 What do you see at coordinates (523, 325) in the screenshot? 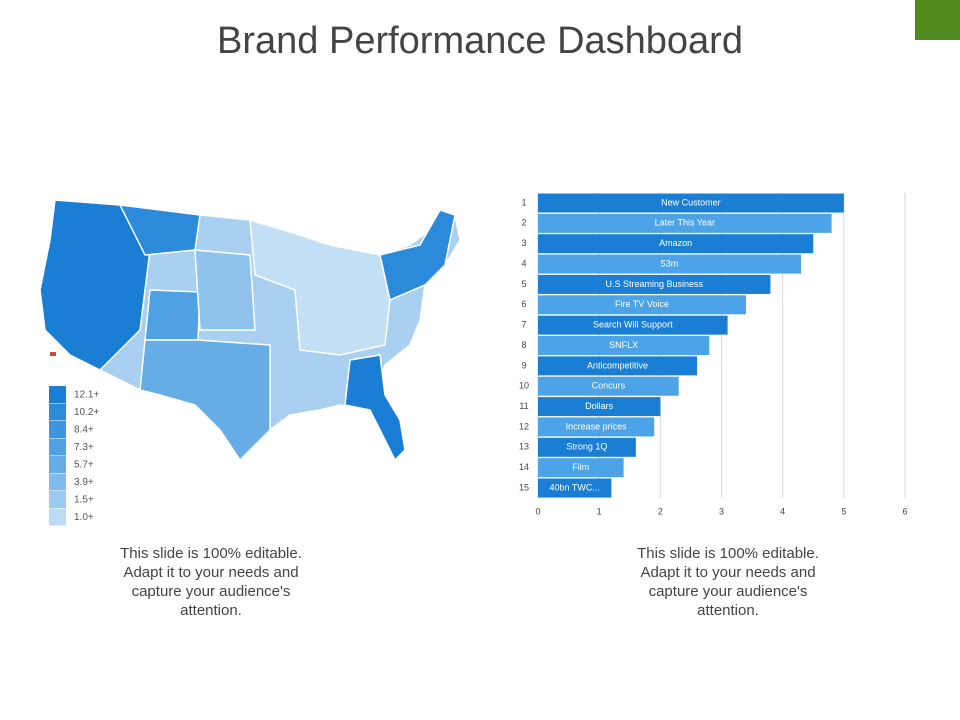
I see `y-tick-label: 7` at bounding box center [523, 325].